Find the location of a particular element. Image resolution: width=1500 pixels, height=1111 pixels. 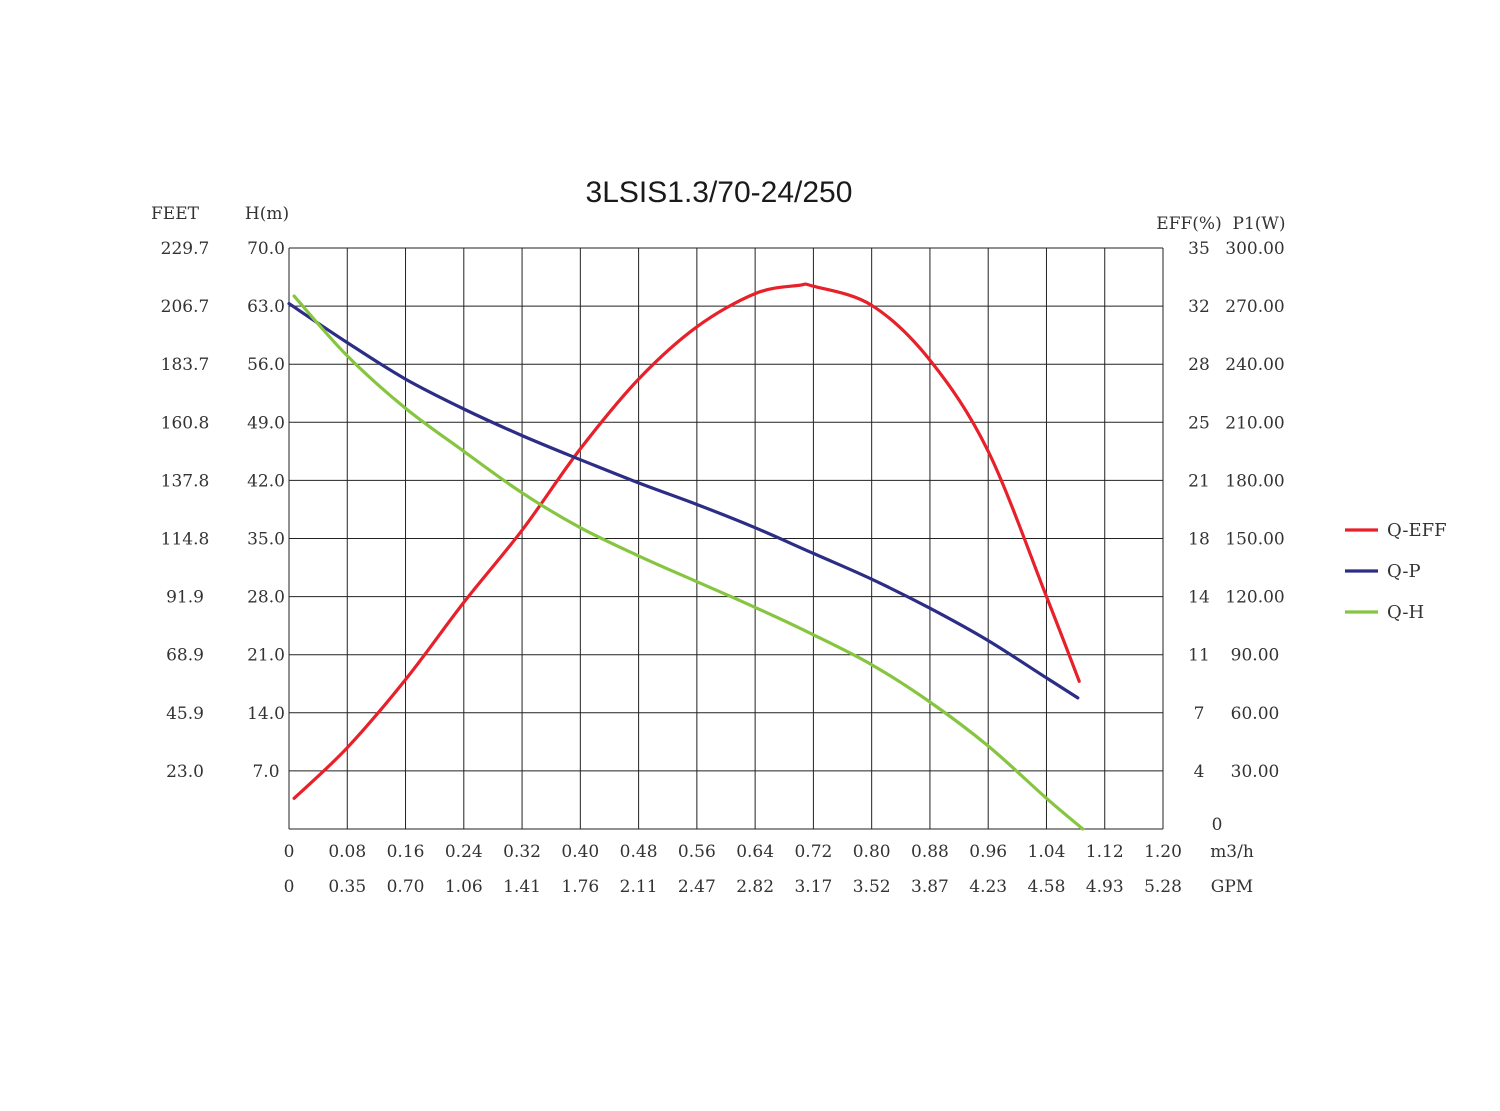

power-tick-label: 60.00 is located at coordinates (1255, 714).